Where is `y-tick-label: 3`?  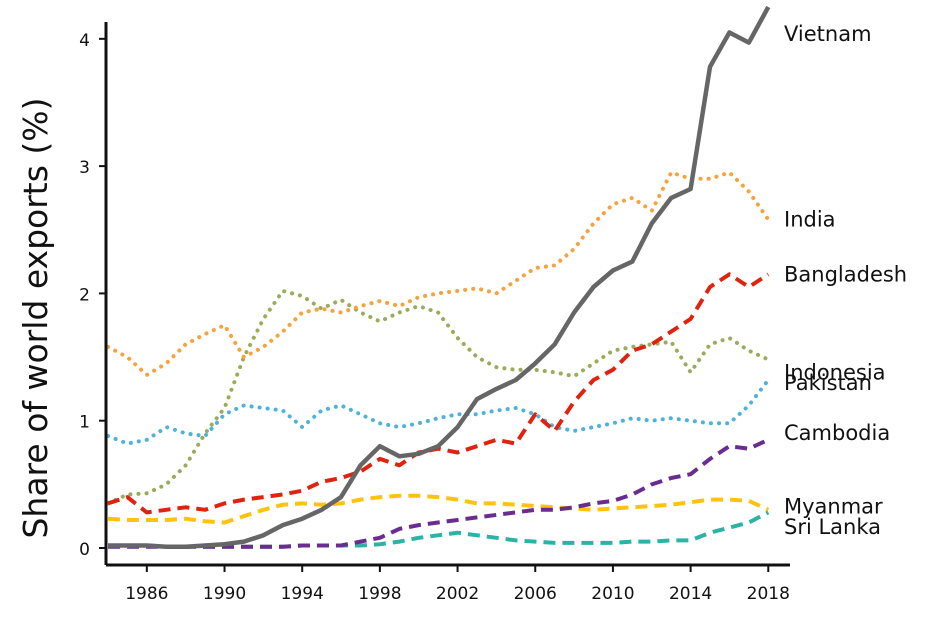
y-tick-label: 3 is located at coordinates (84, 168).